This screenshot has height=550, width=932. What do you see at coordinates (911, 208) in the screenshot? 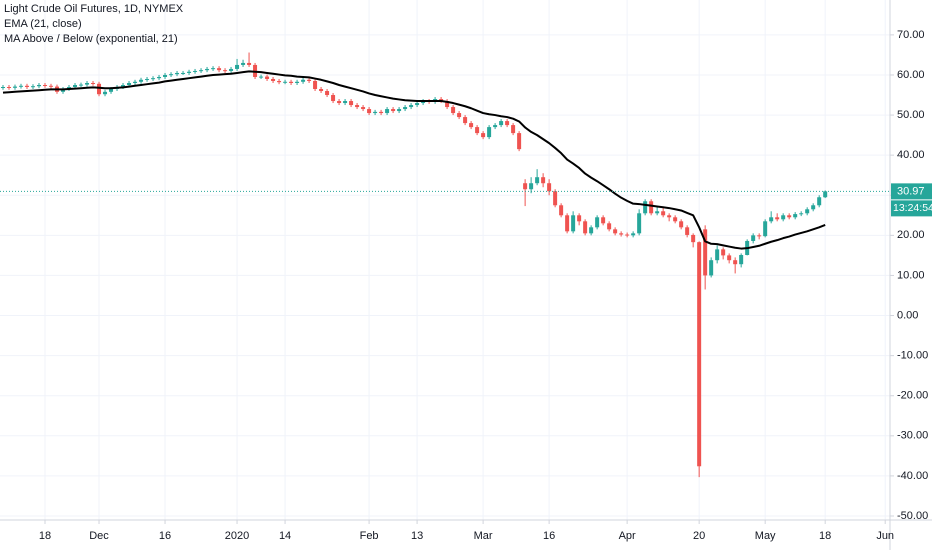
I see `countdown-box` at bounding box center [911, 208].